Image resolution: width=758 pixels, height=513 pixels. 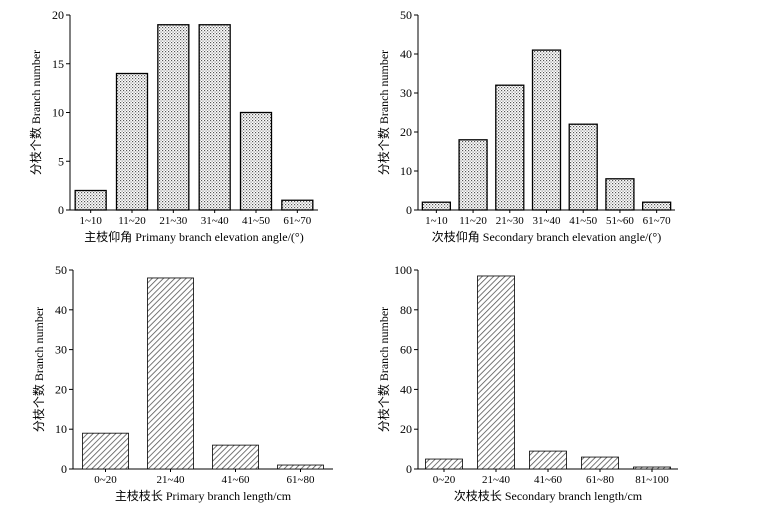 I want to click on x-tick-label: 51~60, so click(x=620, y=221).